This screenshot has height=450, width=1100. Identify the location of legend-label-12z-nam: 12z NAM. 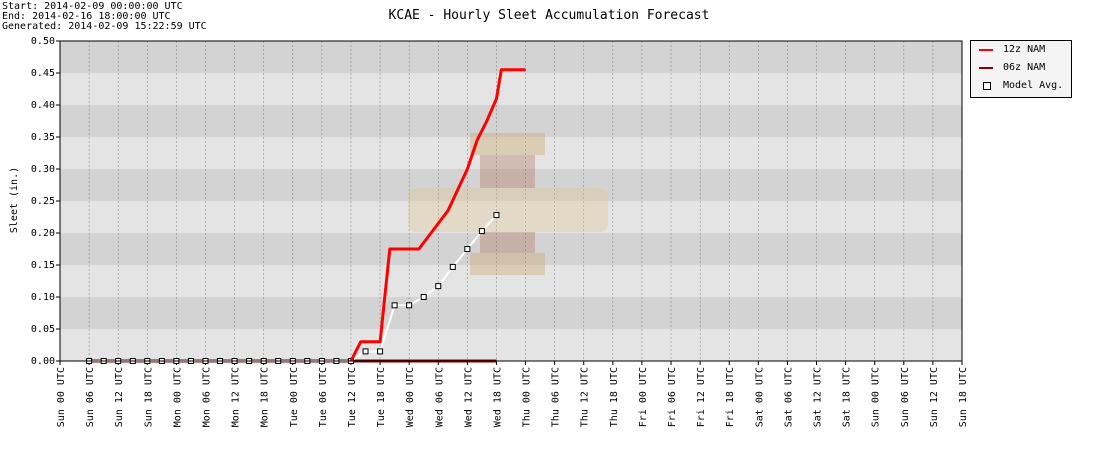
(1024, 49).